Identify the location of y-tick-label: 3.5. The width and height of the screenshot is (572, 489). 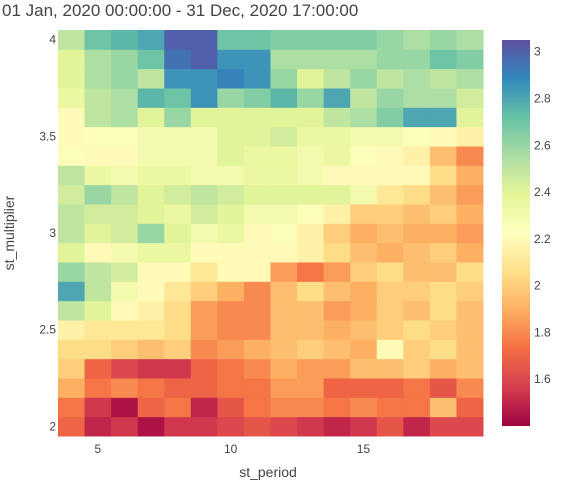
(47, 136).